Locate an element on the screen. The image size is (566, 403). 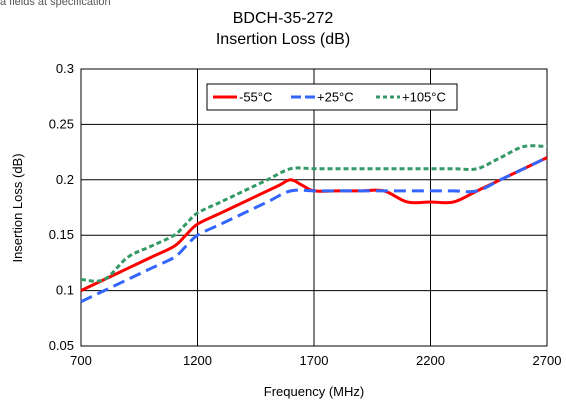
legend-label-0: -55°C is located at coordinates (255, 97).